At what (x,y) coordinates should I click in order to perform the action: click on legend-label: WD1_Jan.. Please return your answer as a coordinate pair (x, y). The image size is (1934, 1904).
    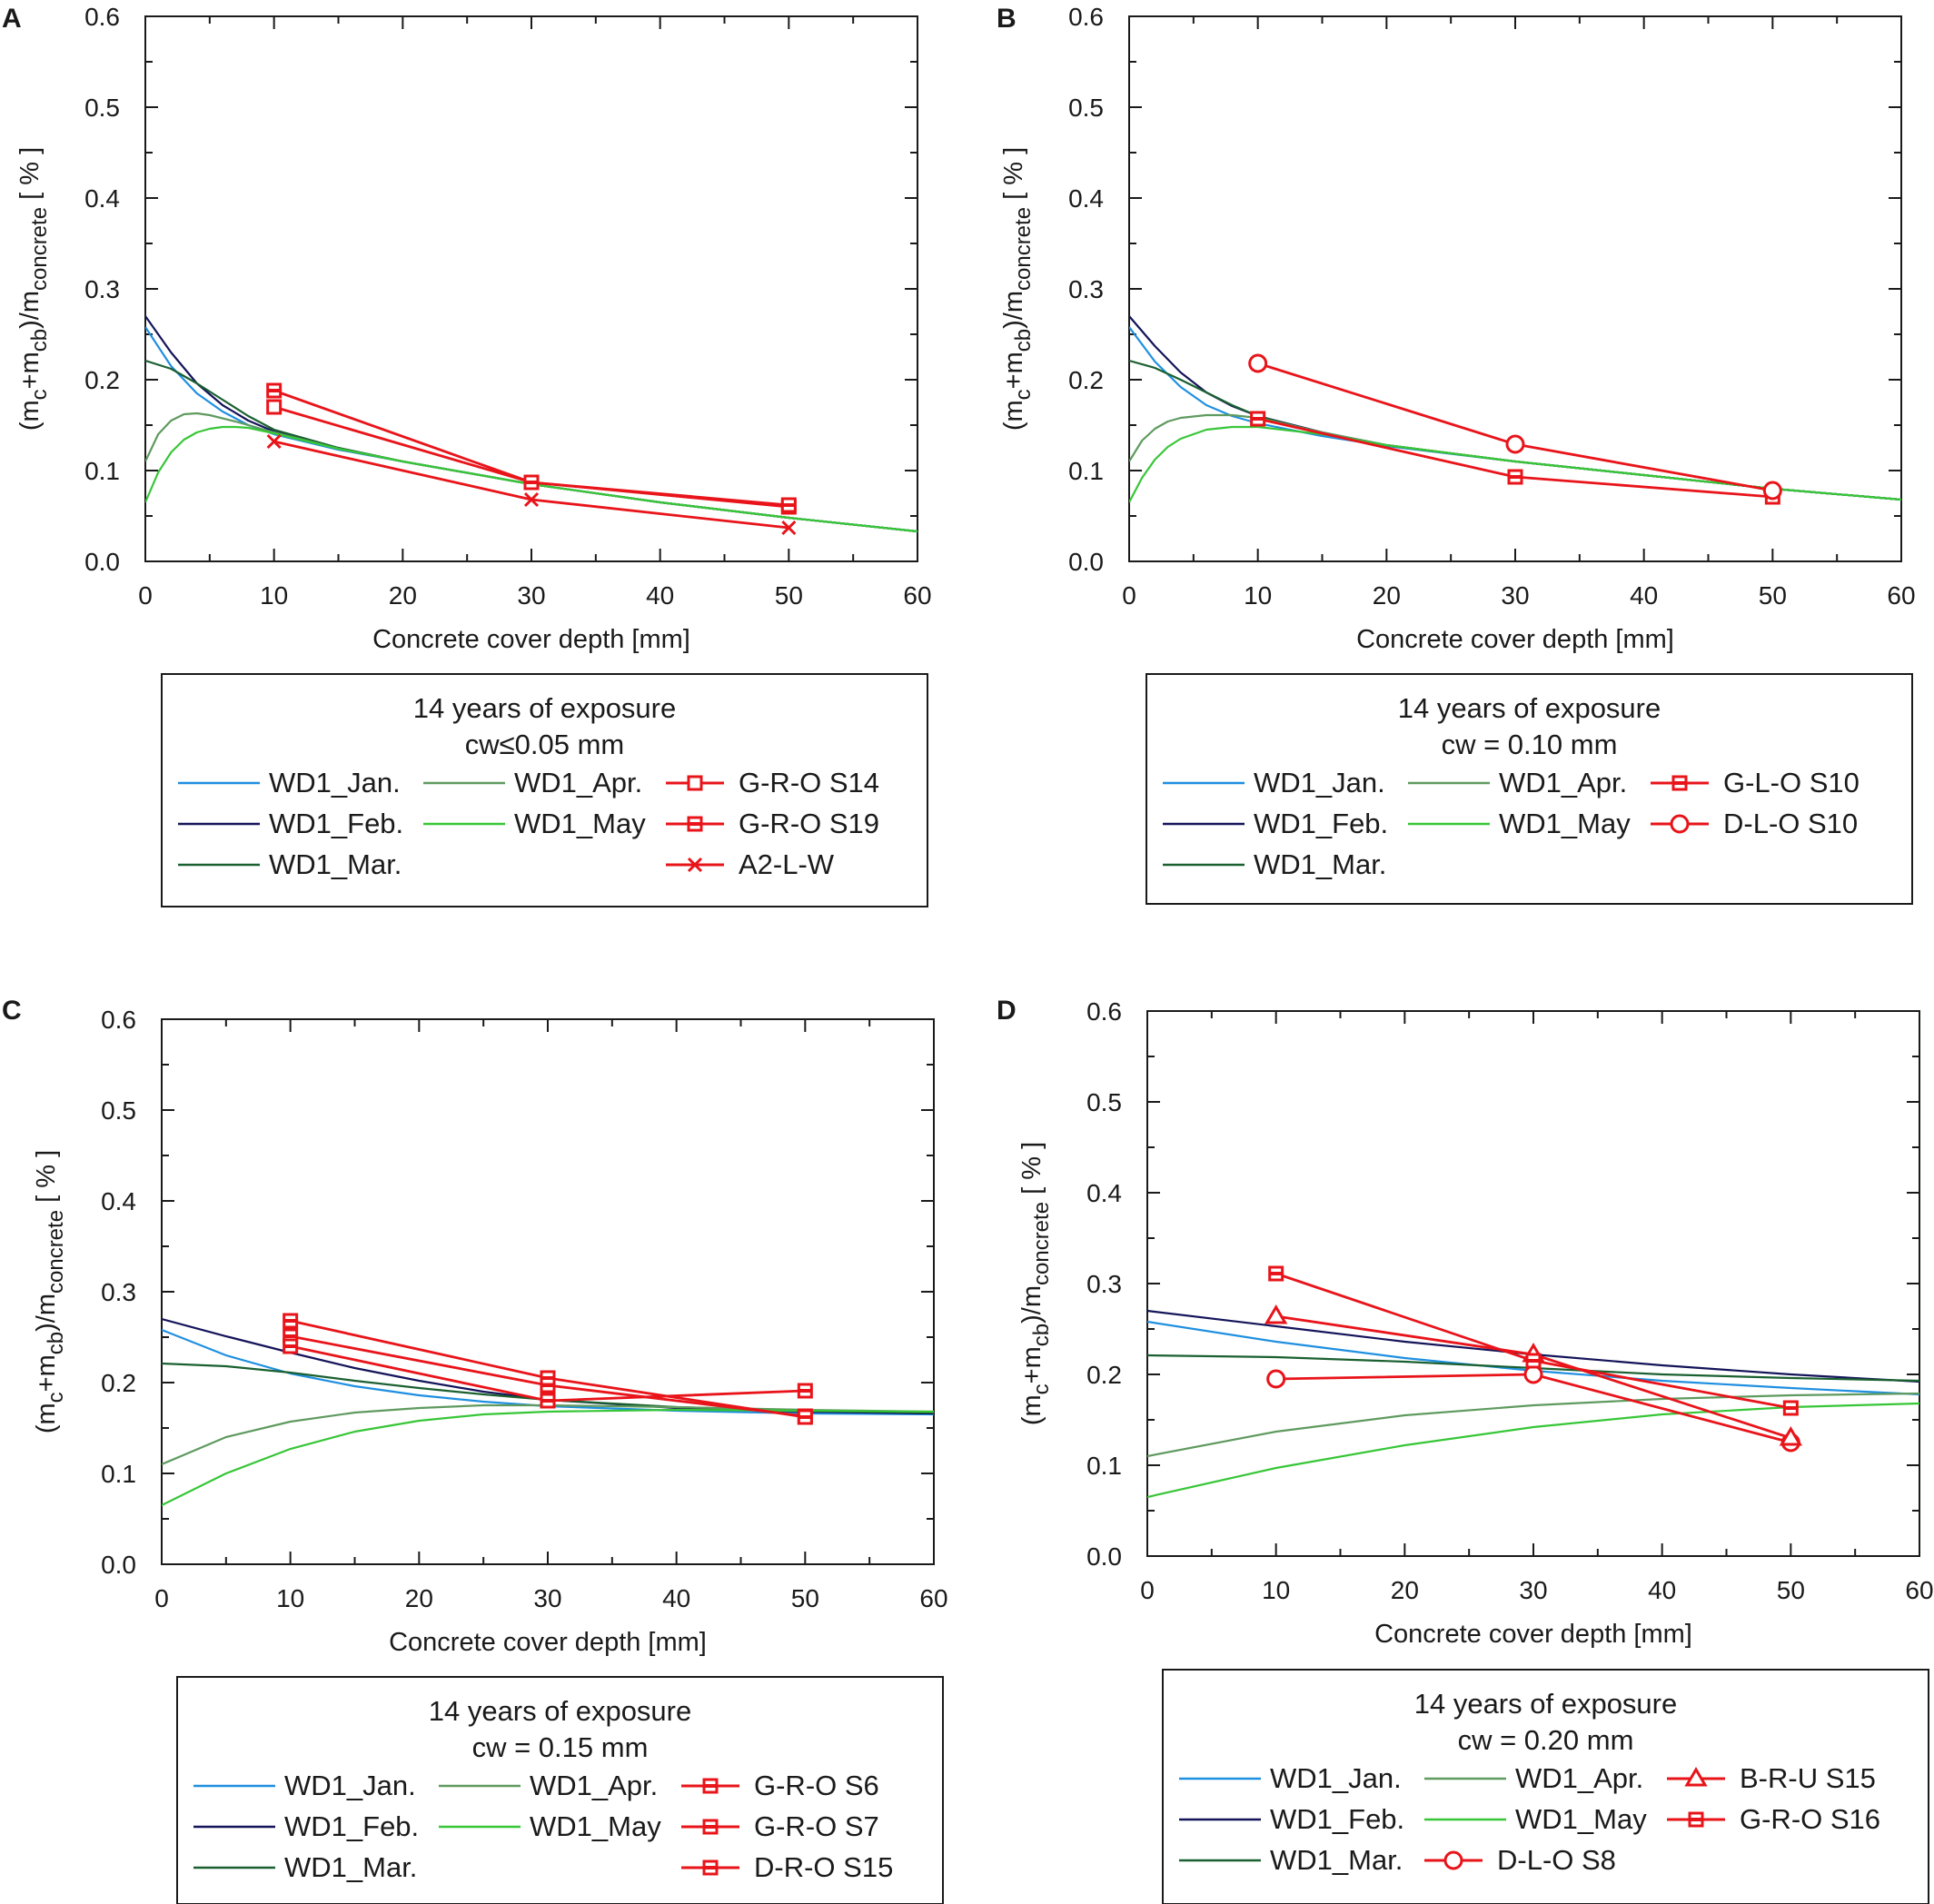
    Looking at the image, I should click on (350, 1785).